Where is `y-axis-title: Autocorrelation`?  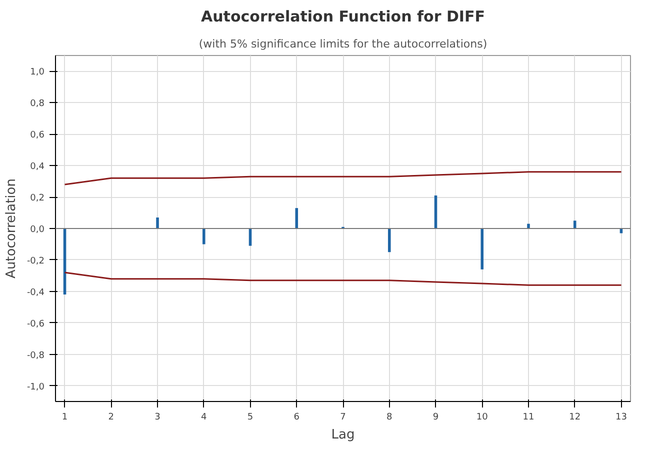 y-axis-title: Autocorrelation is located at coordinates (11, 228).